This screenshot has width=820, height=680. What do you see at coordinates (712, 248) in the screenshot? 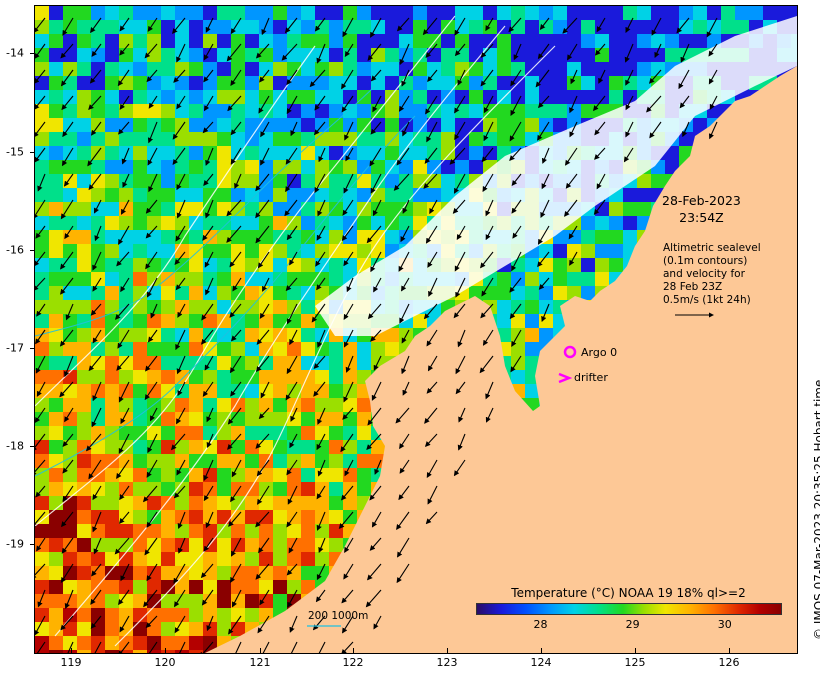
I see `altimetry-note-line: Altimetric sealevel` at bounding box center [712, 248].